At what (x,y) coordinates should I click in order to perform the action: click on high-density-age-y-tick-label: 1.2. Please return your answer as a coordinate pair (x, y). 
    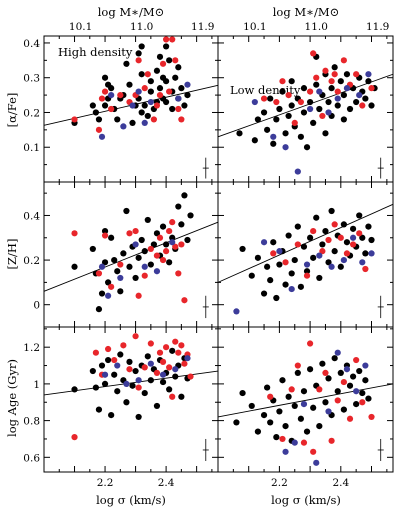
    Looking at the image, I should click on (31, 348).